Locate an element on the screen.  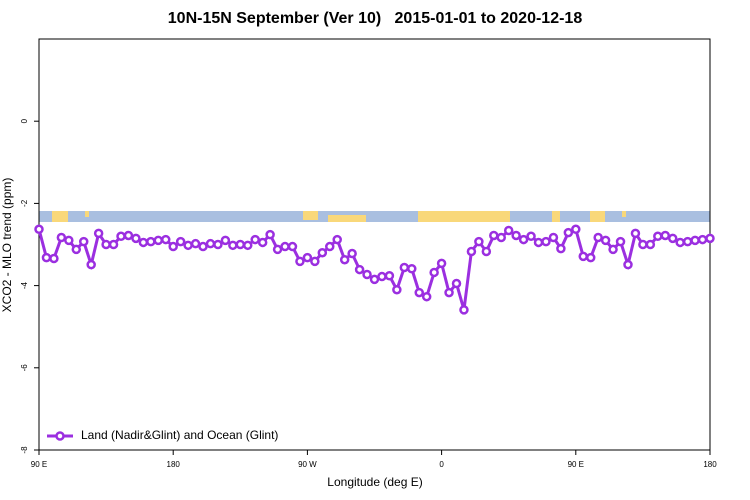
x-tick-label: 90 W is located at coordinates (307, 464).